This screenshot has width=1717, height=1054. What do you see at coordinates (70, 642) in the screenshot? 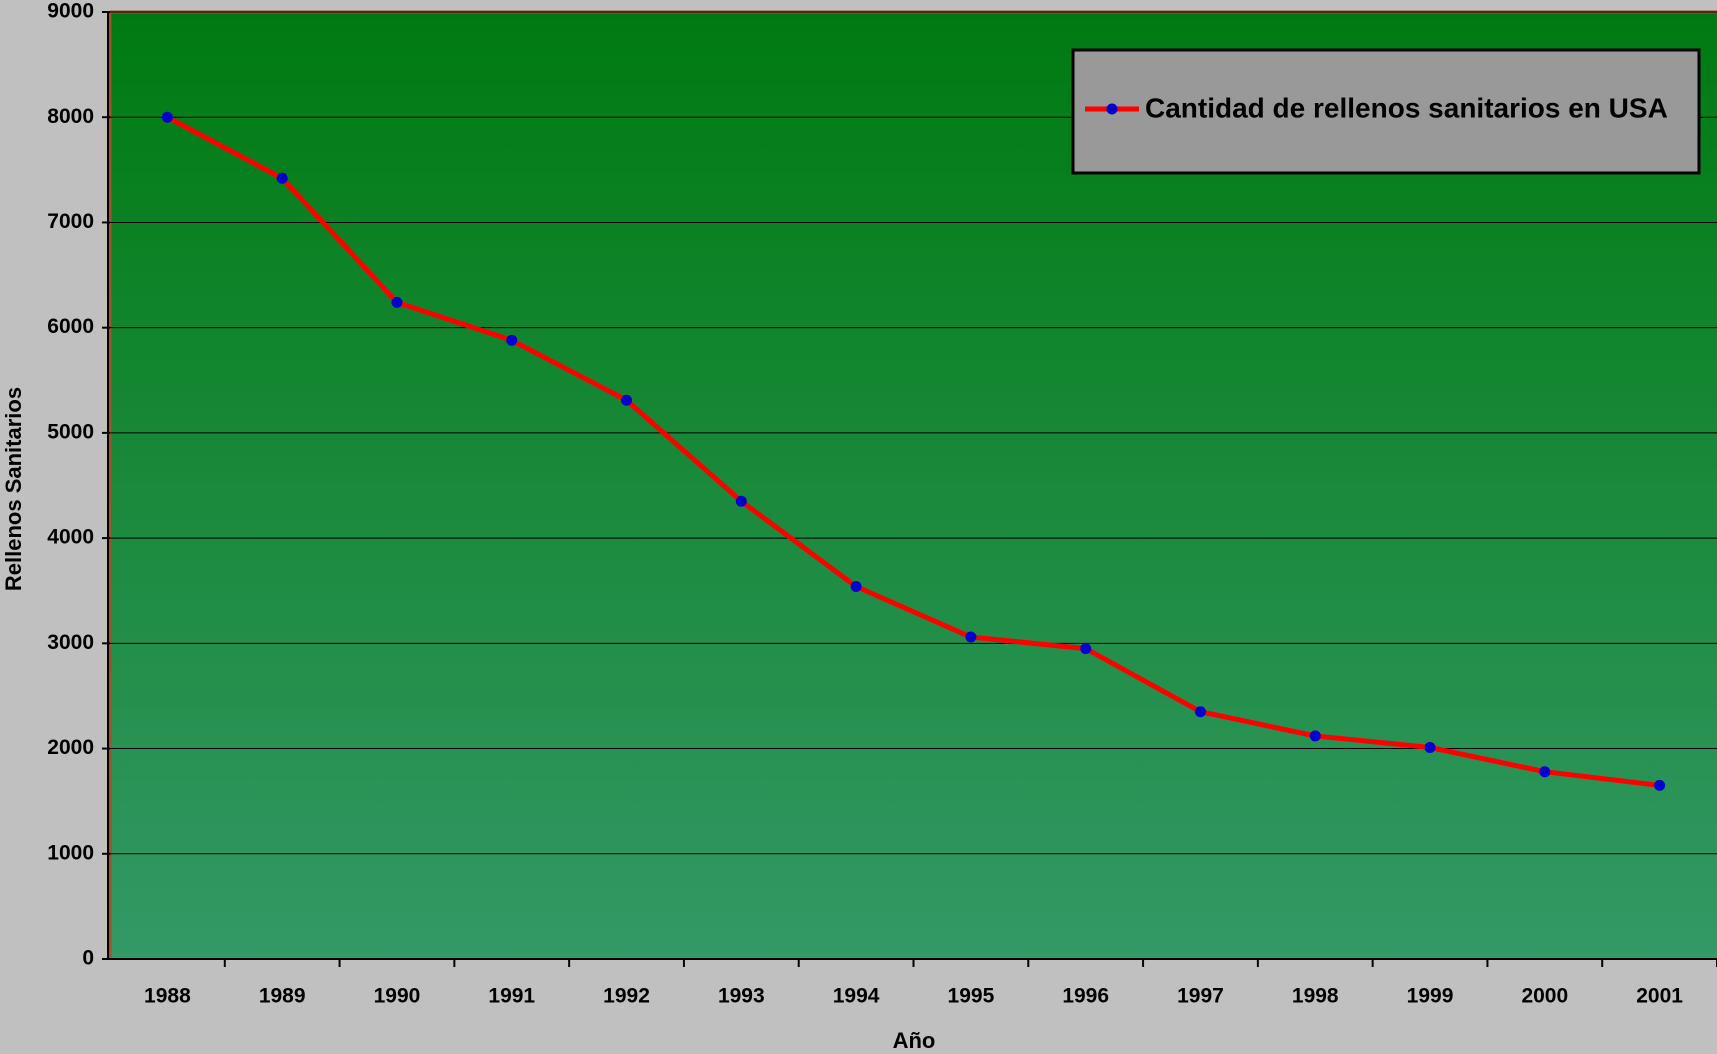
I see `y-tick-label: 3000` at bounding box center [70, 642].